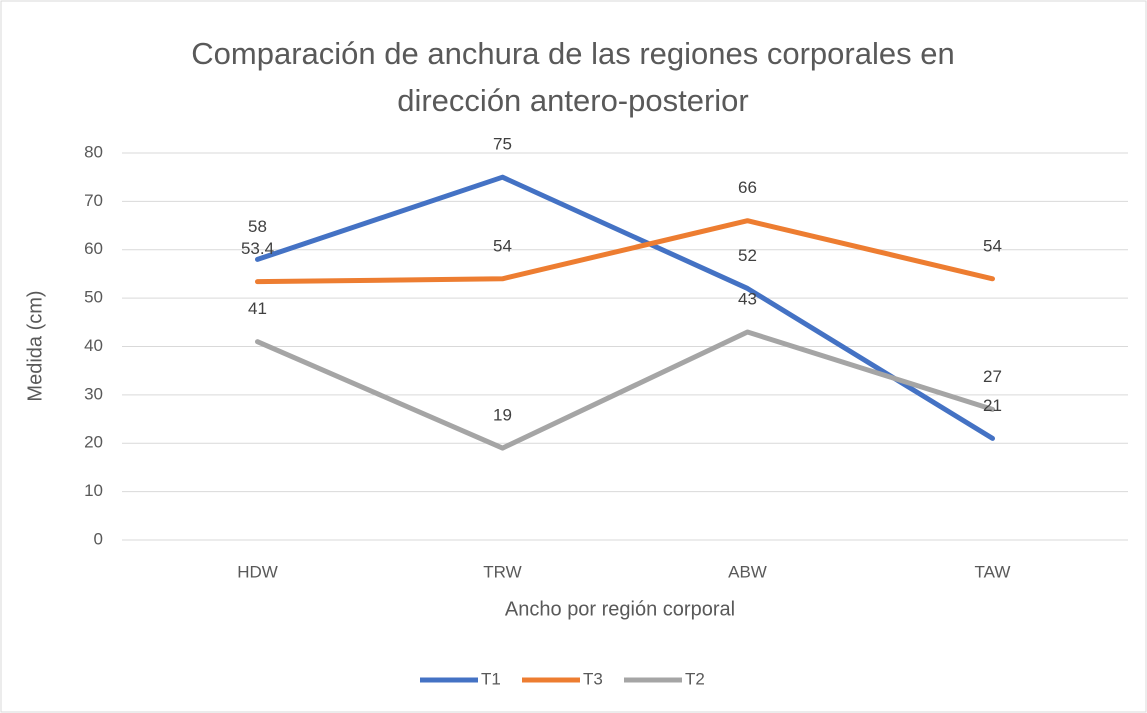 This screenshot has width=1147, height=713. Describe the element at coordinates (593, 678) in the screenshot. I see `legend-label: T3` at that location.